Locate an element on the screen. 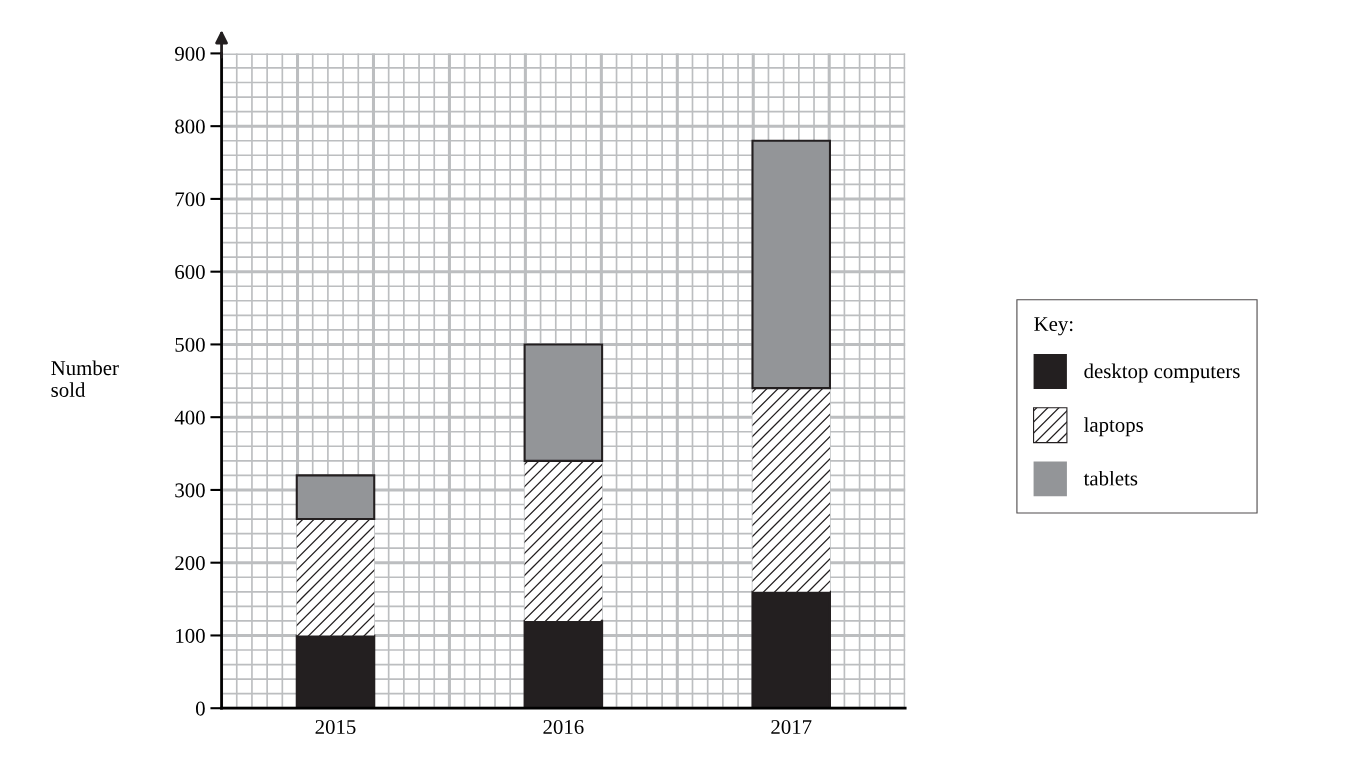  y-tick-label: 500 is located at coordinates (190, 344).